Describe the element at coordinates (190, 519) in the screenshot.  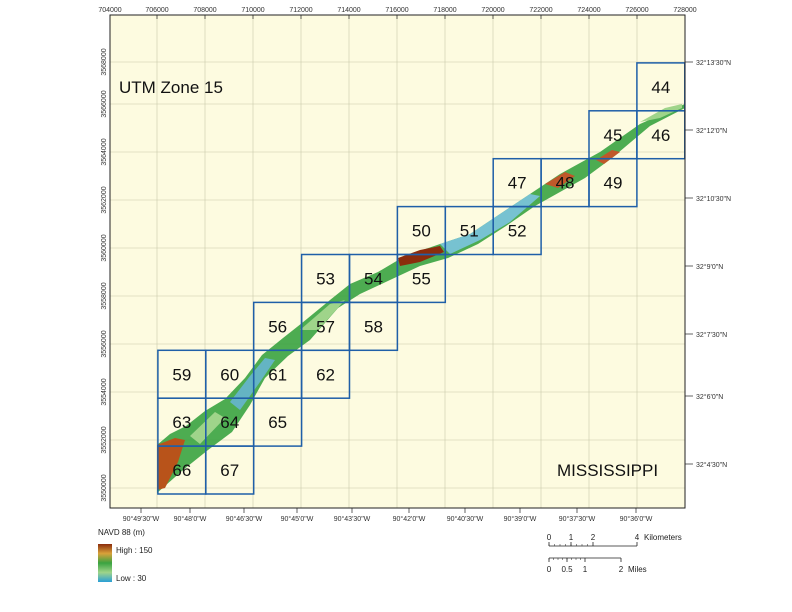
I see `bottom-longitude-label: 90°48'0"W` at that location.